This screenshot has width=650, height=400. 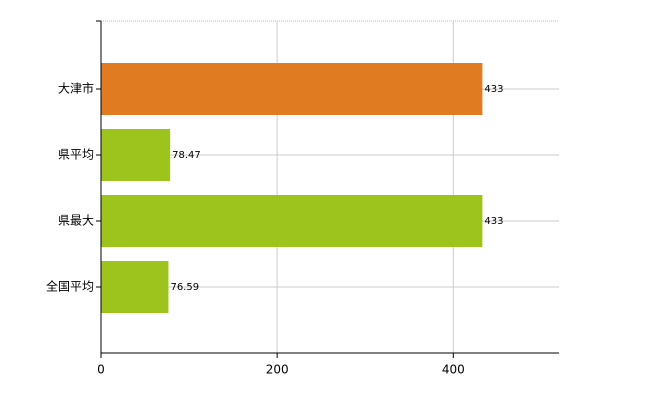 What do you see at coordinates (453, 370) in the screenshot?
I see `x-tick-label: 400` at bounding box center [453, 370].